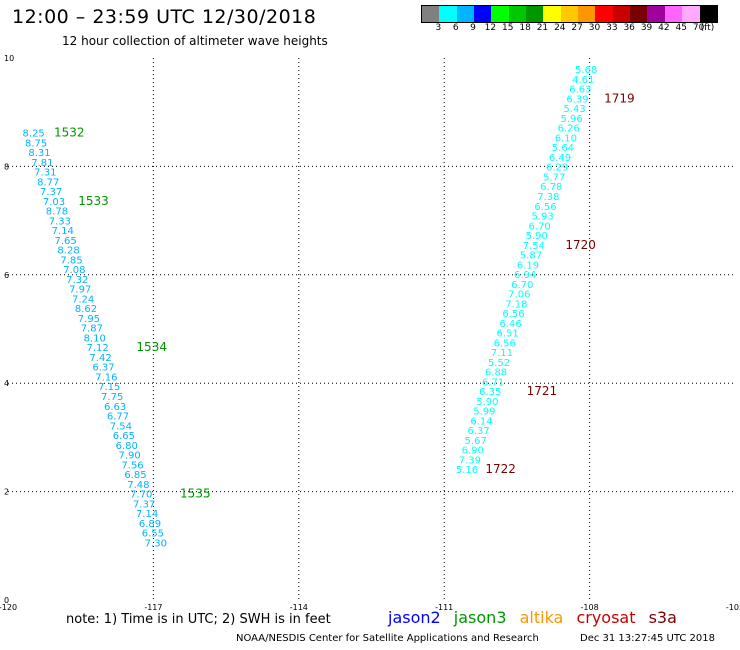 The image size is (740, 650). I want to click on wave-height-value: 7.32, so click(77, 280).